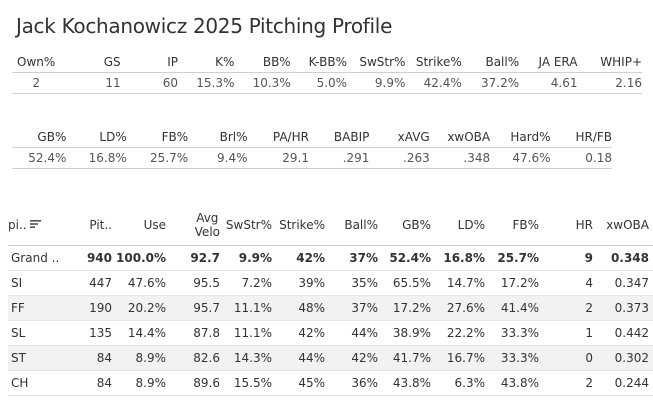  I want to click on table-cell: 41.4%, so click(512, 308).